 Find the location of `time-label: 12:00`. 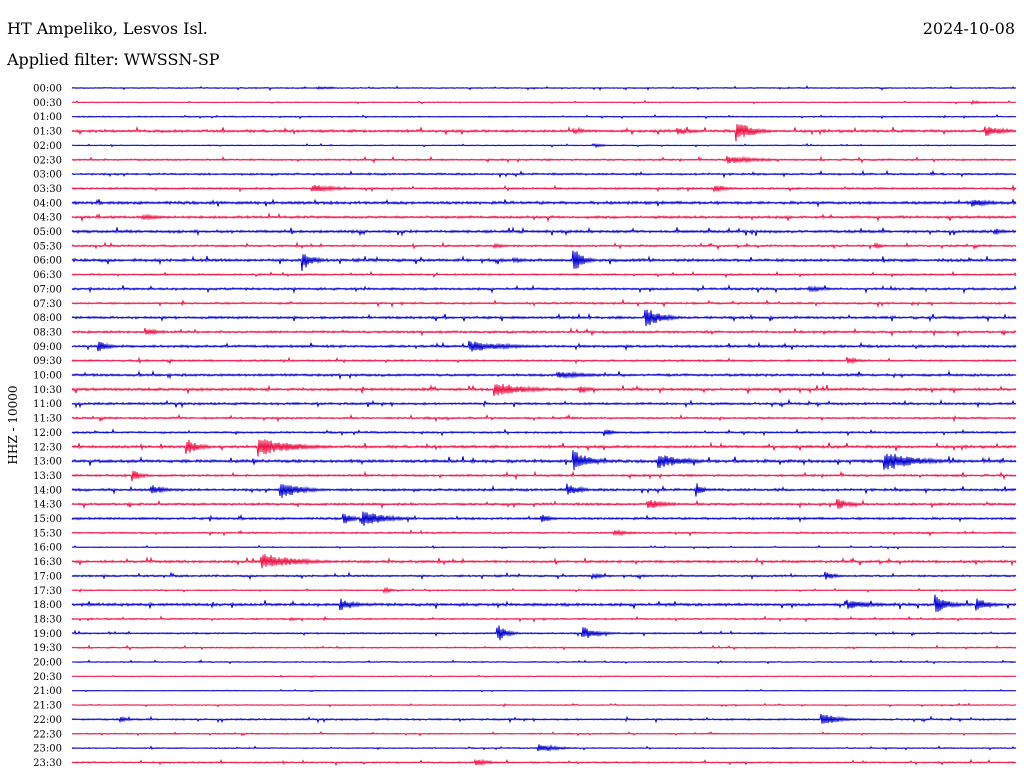

time-label: 12:00 is located at coordinates (47, 433).